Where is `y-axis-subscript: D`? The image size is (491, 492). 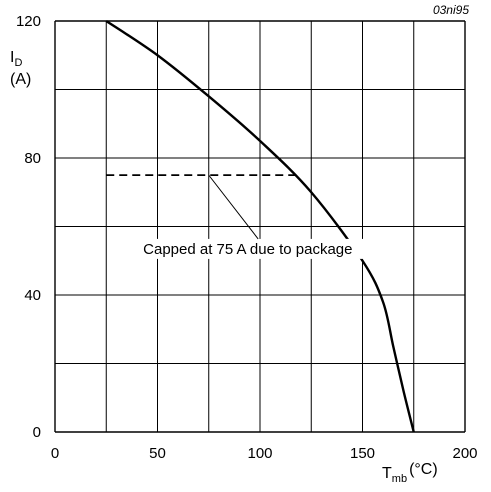 y-axis-subscript: D is located at coordinates (18, 63).